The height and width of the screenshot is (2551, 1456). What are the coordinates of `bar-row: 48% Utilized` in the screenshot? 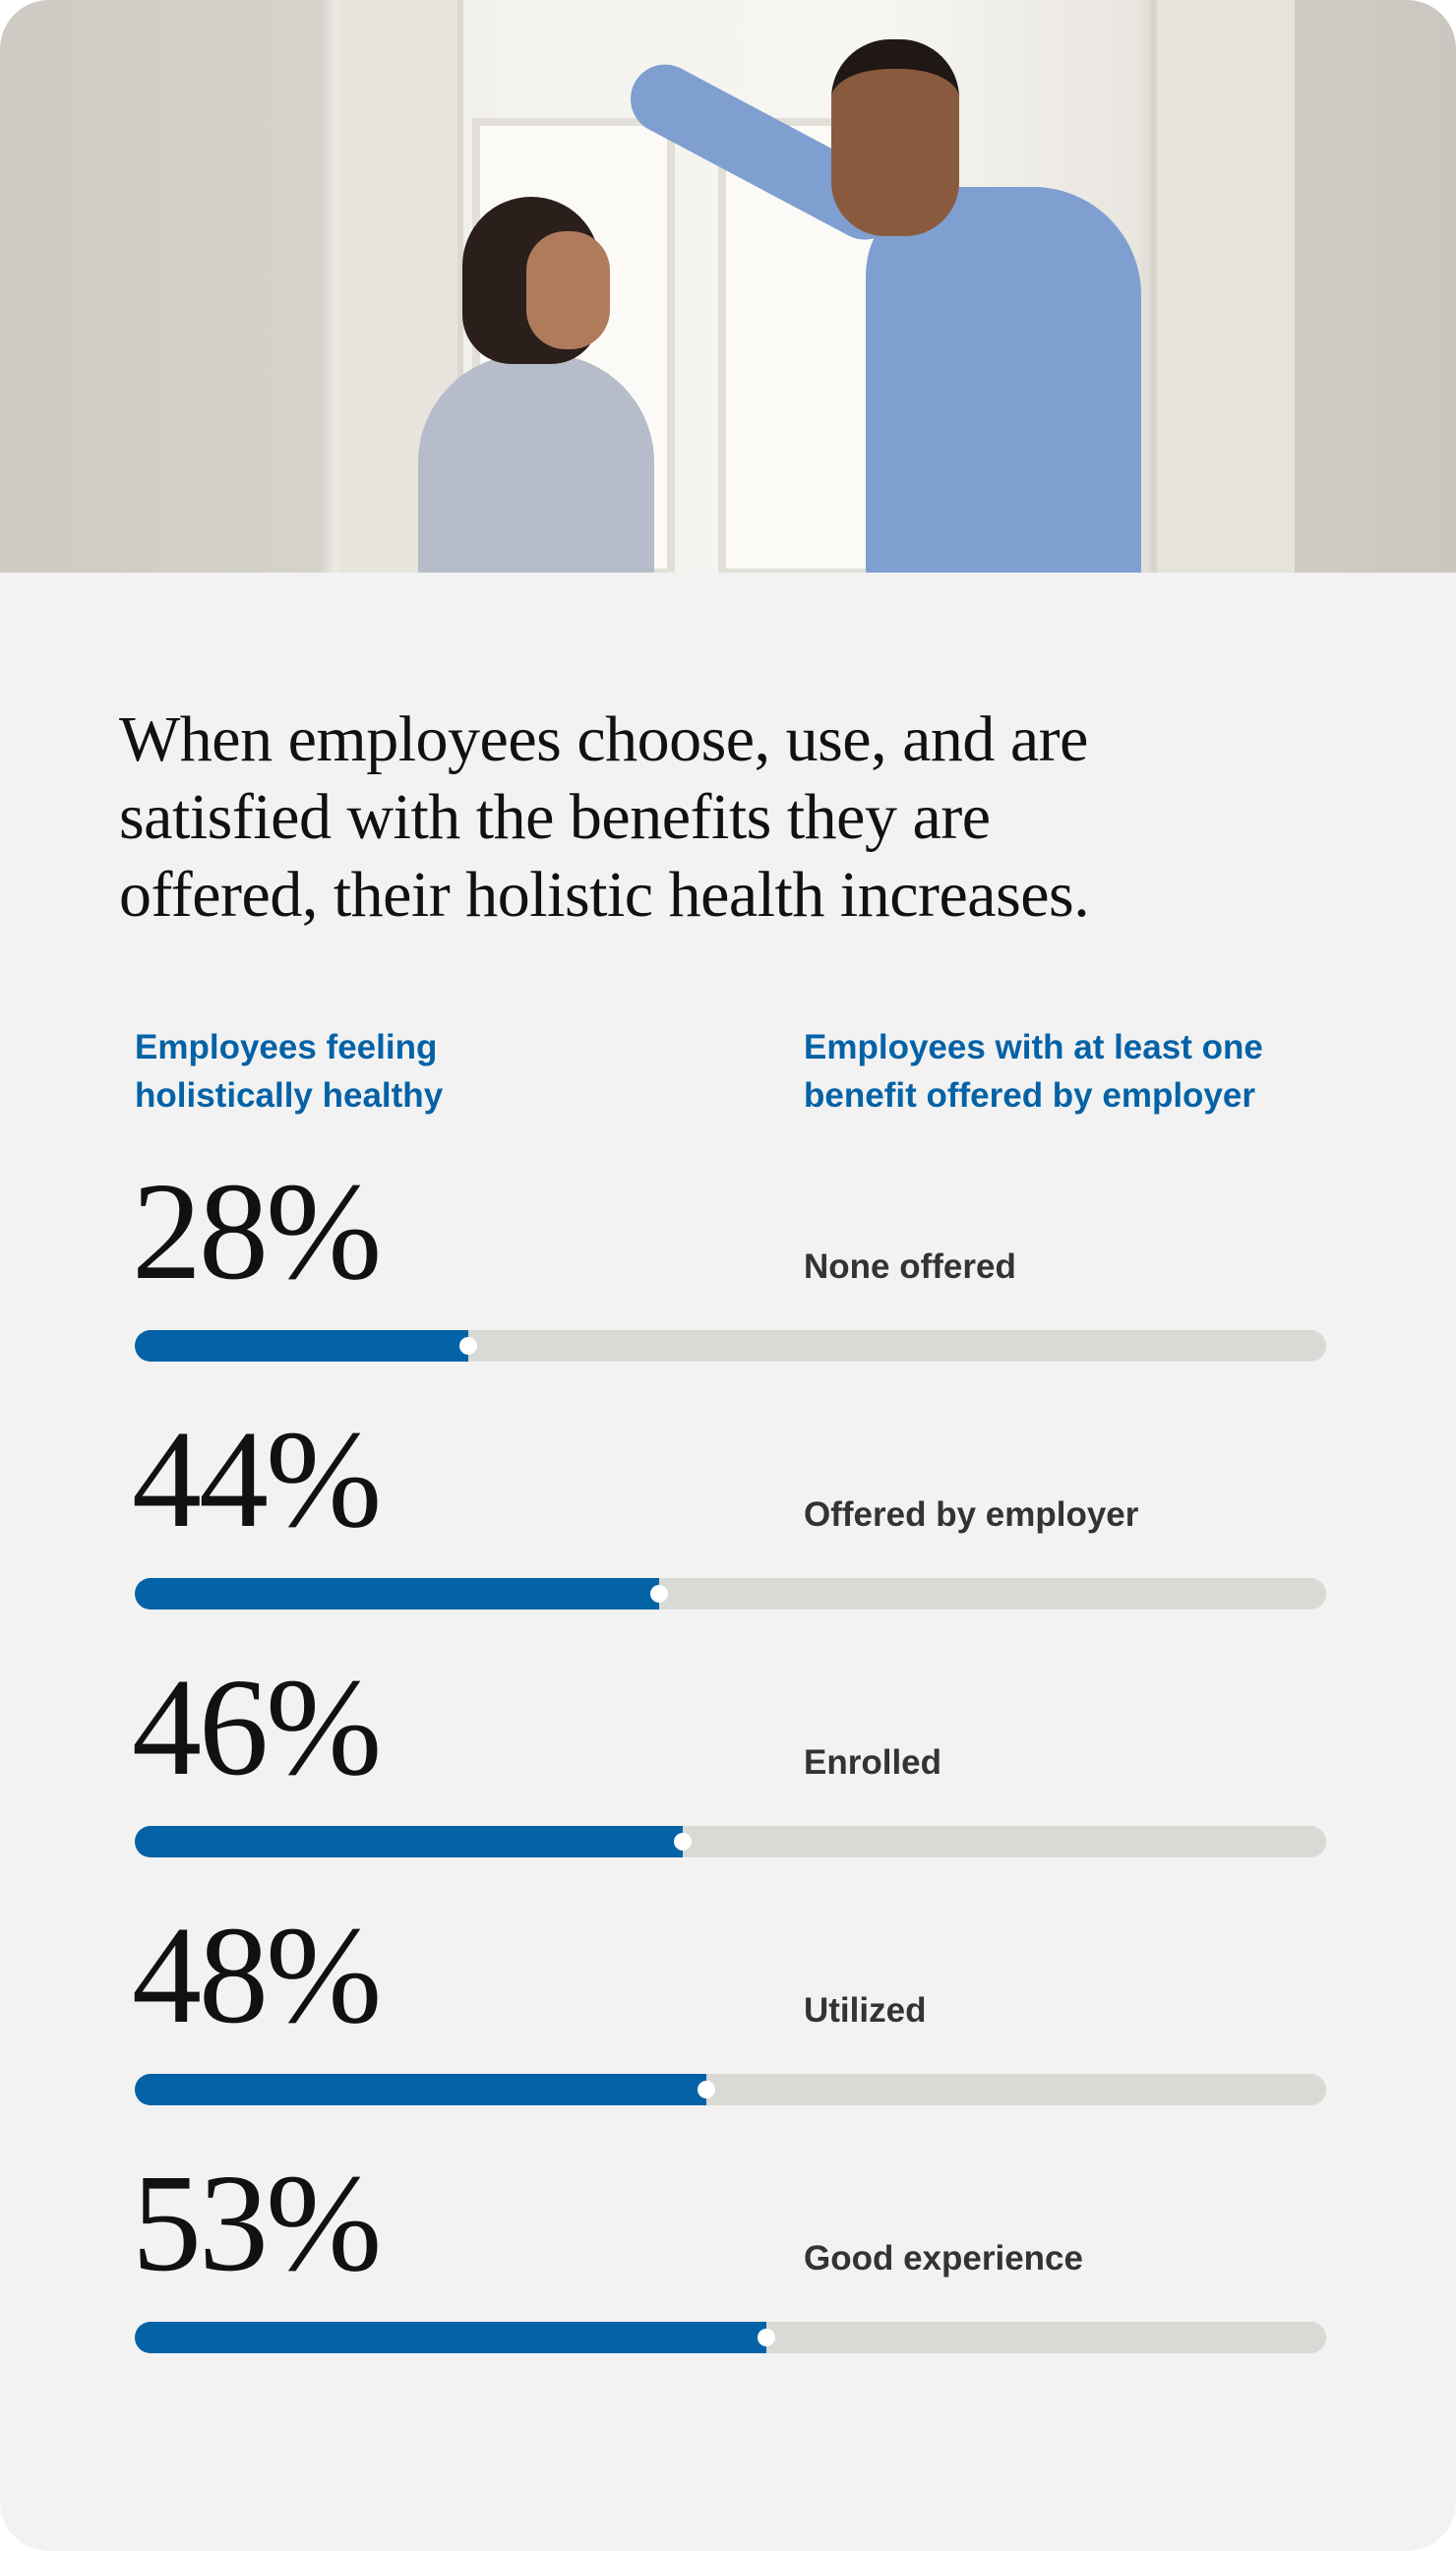 It's located at (728, 2029).